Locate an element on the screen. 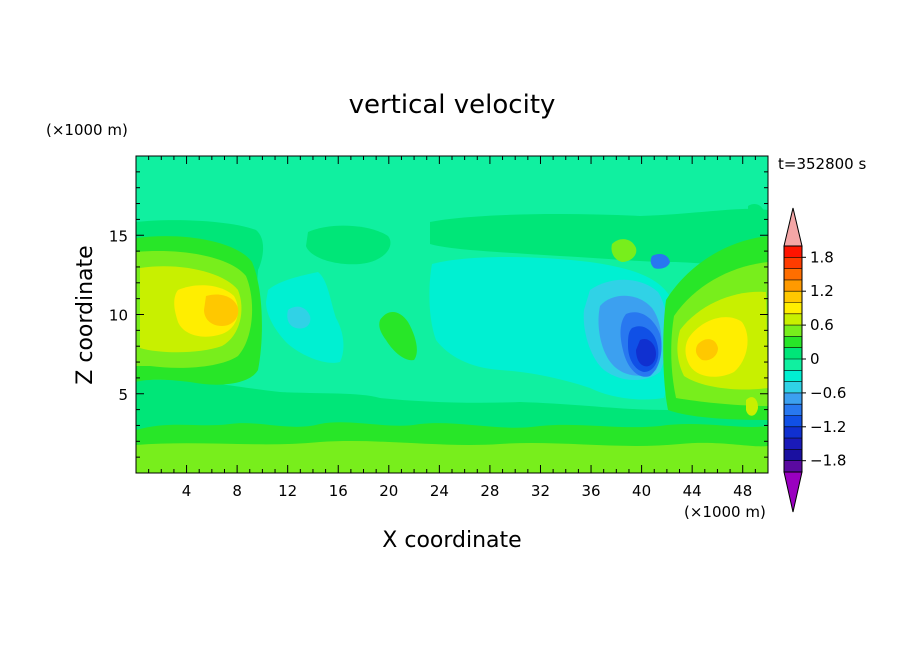  x-tick-label: 36 is located at coordinates (590, 491).